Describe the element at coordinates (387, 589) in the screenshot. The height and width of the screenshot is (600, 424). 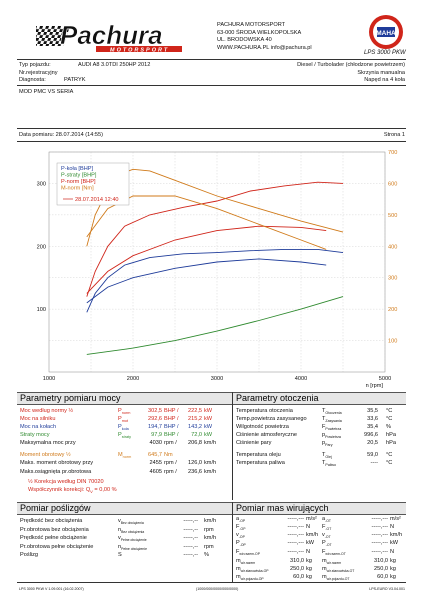
I see `footer-right: LPS-EURO V3.04.001` at that location.